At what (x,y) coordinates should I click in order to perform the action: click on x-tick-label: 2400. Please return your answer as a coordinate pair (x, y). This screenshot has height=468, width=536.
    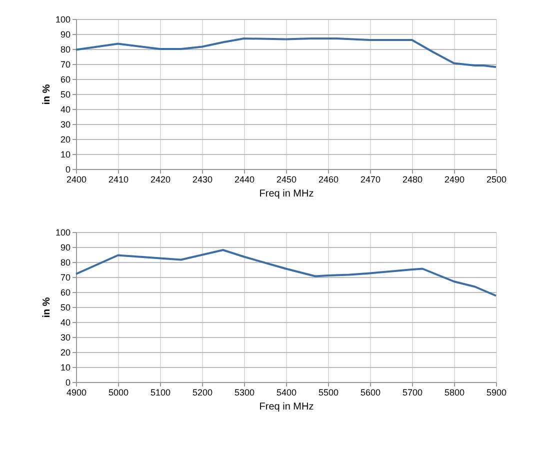
    Looking at the image, I should click on (76, 179).